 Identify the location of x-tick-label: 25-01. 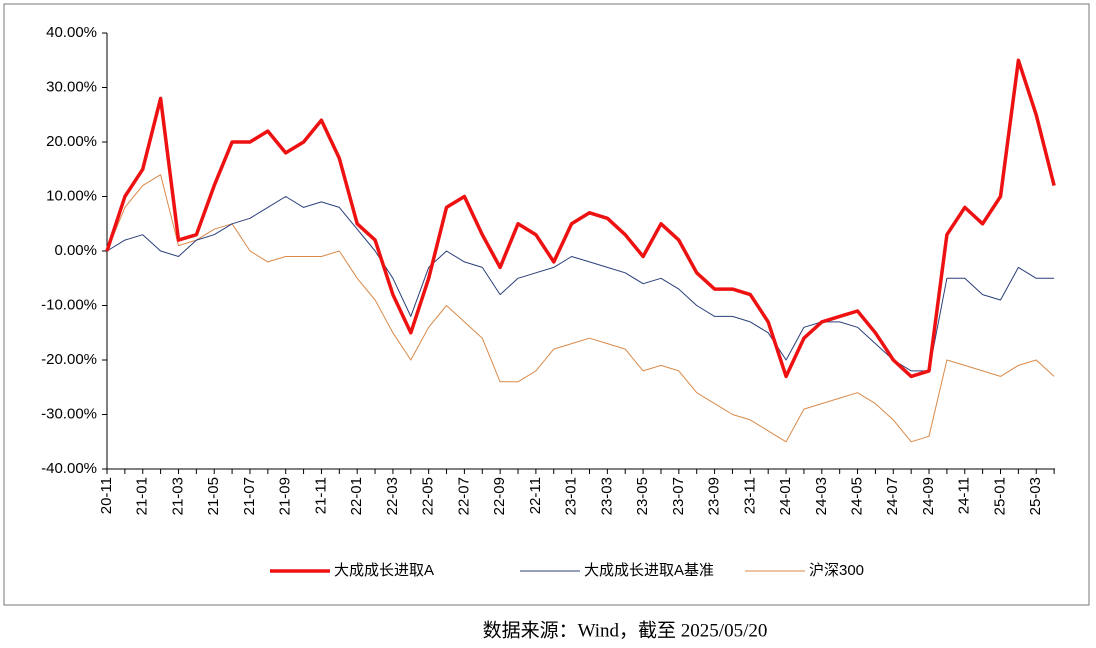
(999, 496).